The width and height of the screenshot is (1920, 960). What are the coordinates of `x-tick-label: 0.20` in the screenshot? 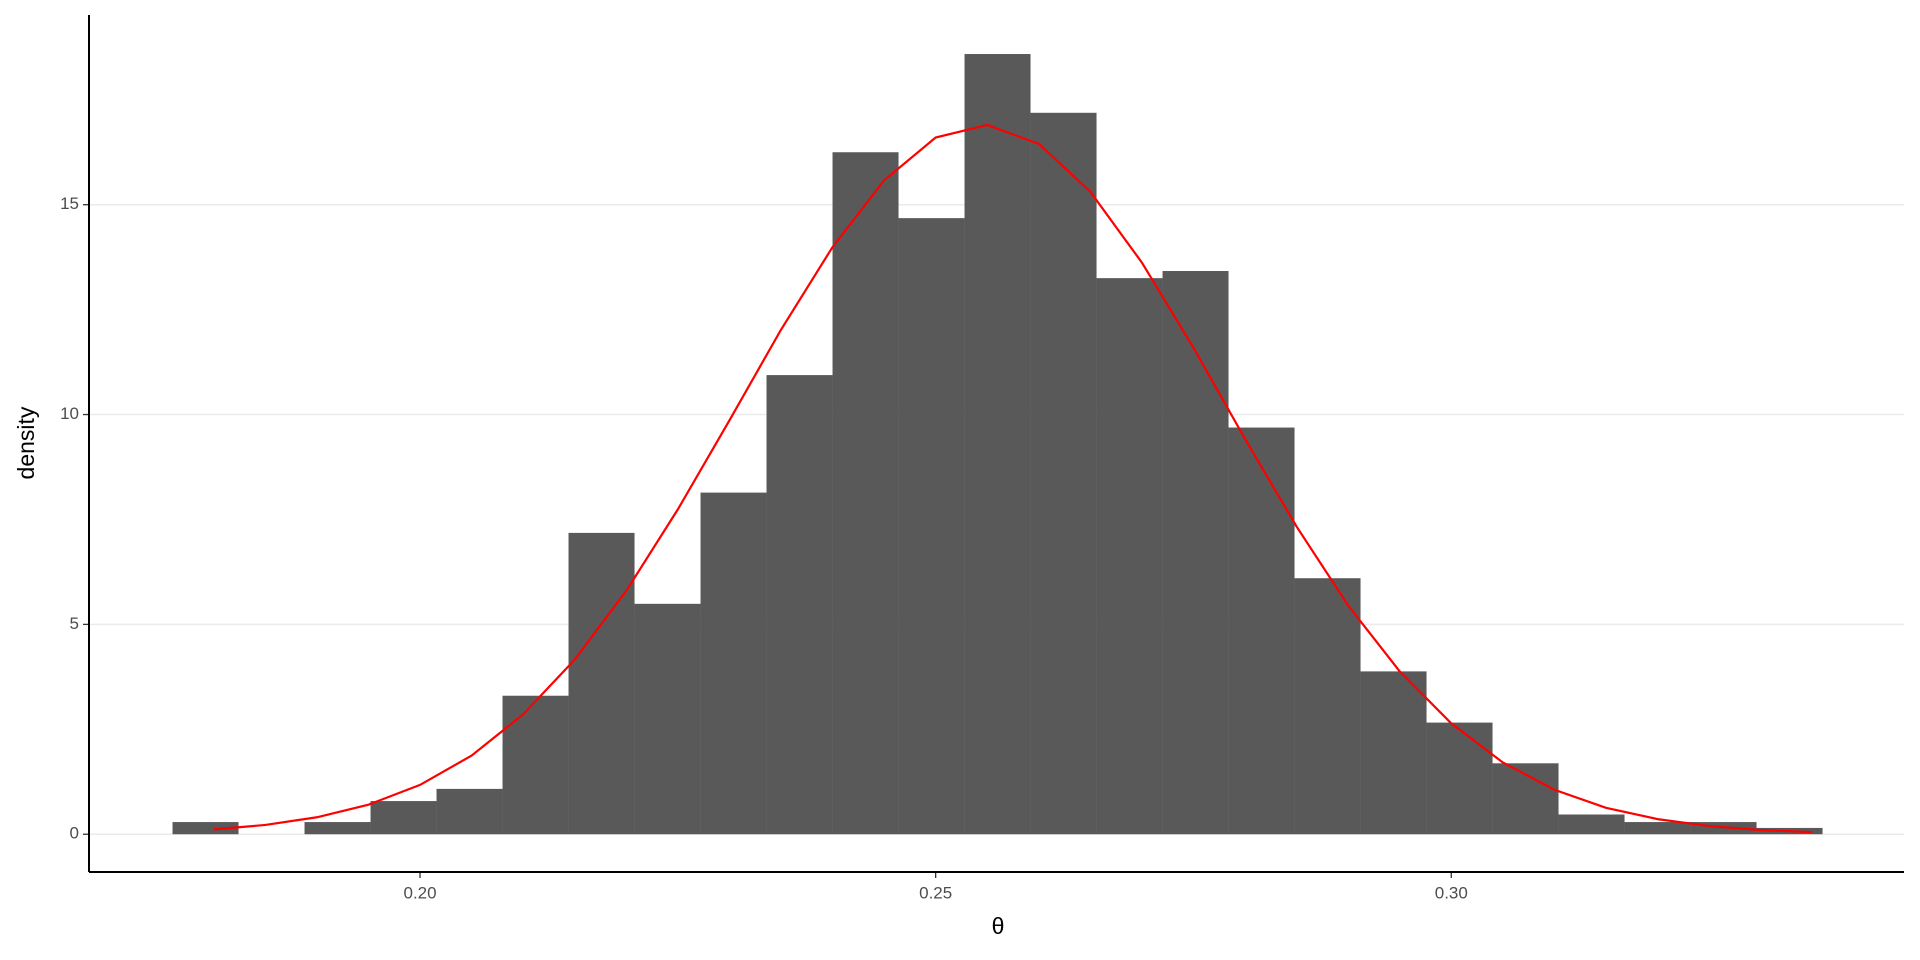 It's located at (419, 892).